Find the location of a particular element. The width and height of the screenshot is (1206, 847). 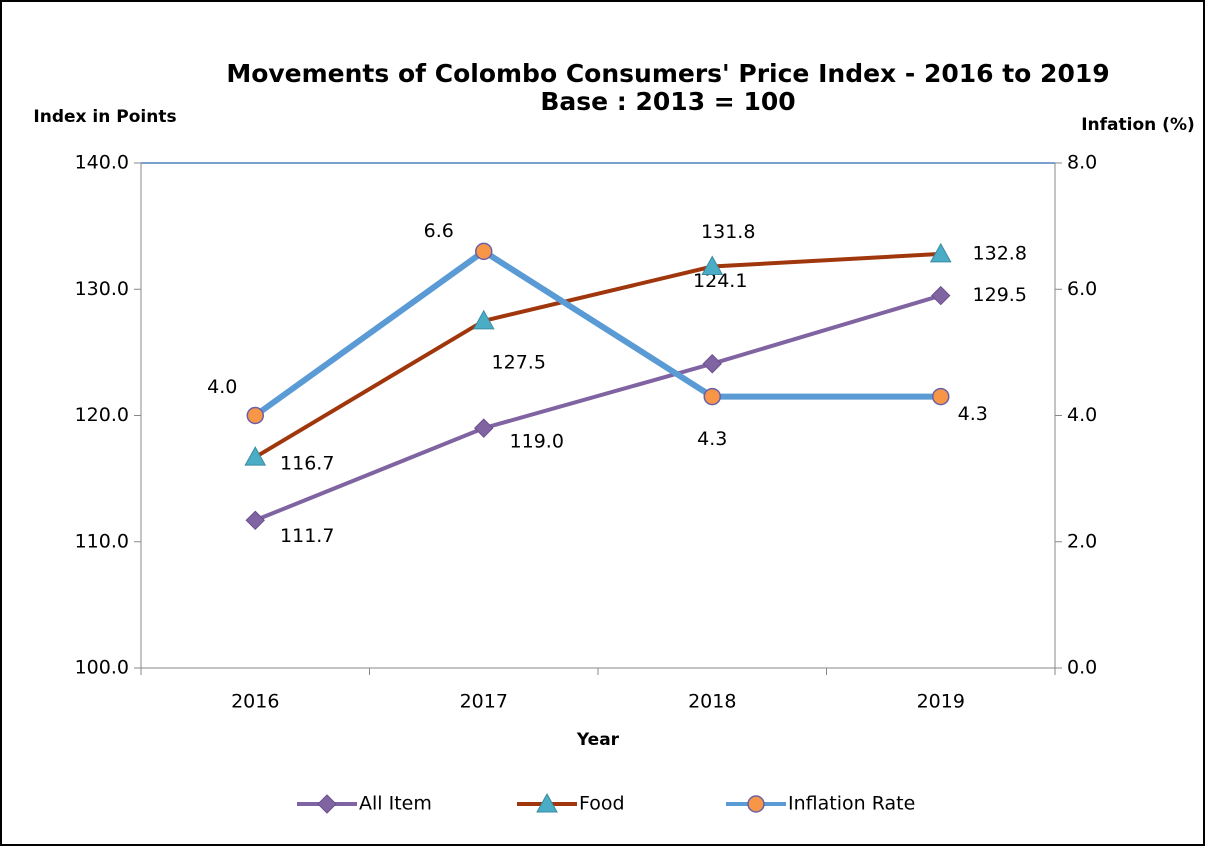

data-label: 132.8 is located at coordinates (1000, 253).